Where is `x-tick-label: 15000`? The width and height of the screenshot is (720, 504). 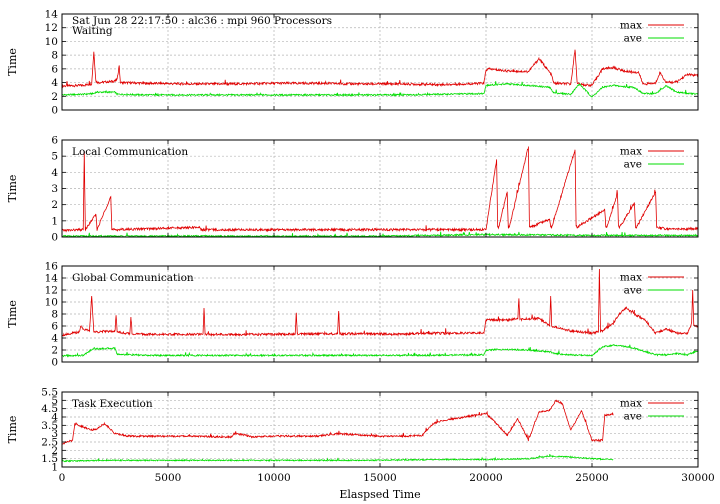
x-tick-label: 15000 is located at coordinates (379, 478).